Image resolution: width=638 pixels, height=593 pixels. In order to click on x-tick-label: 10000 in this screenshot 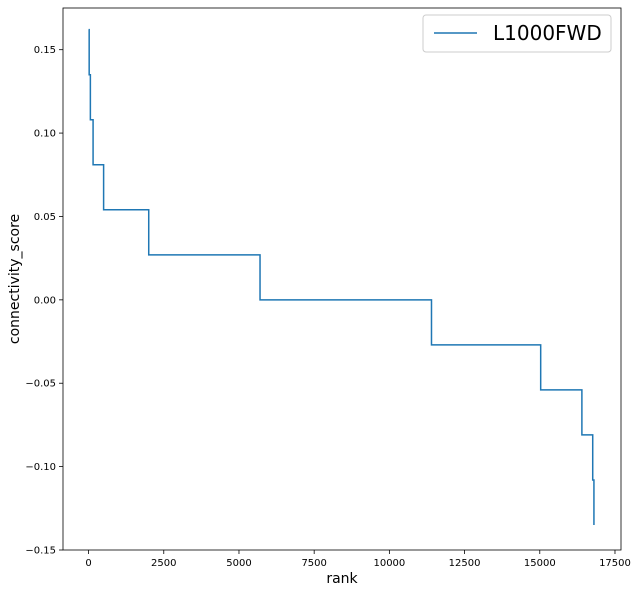, I will do `click(389, 563)`.